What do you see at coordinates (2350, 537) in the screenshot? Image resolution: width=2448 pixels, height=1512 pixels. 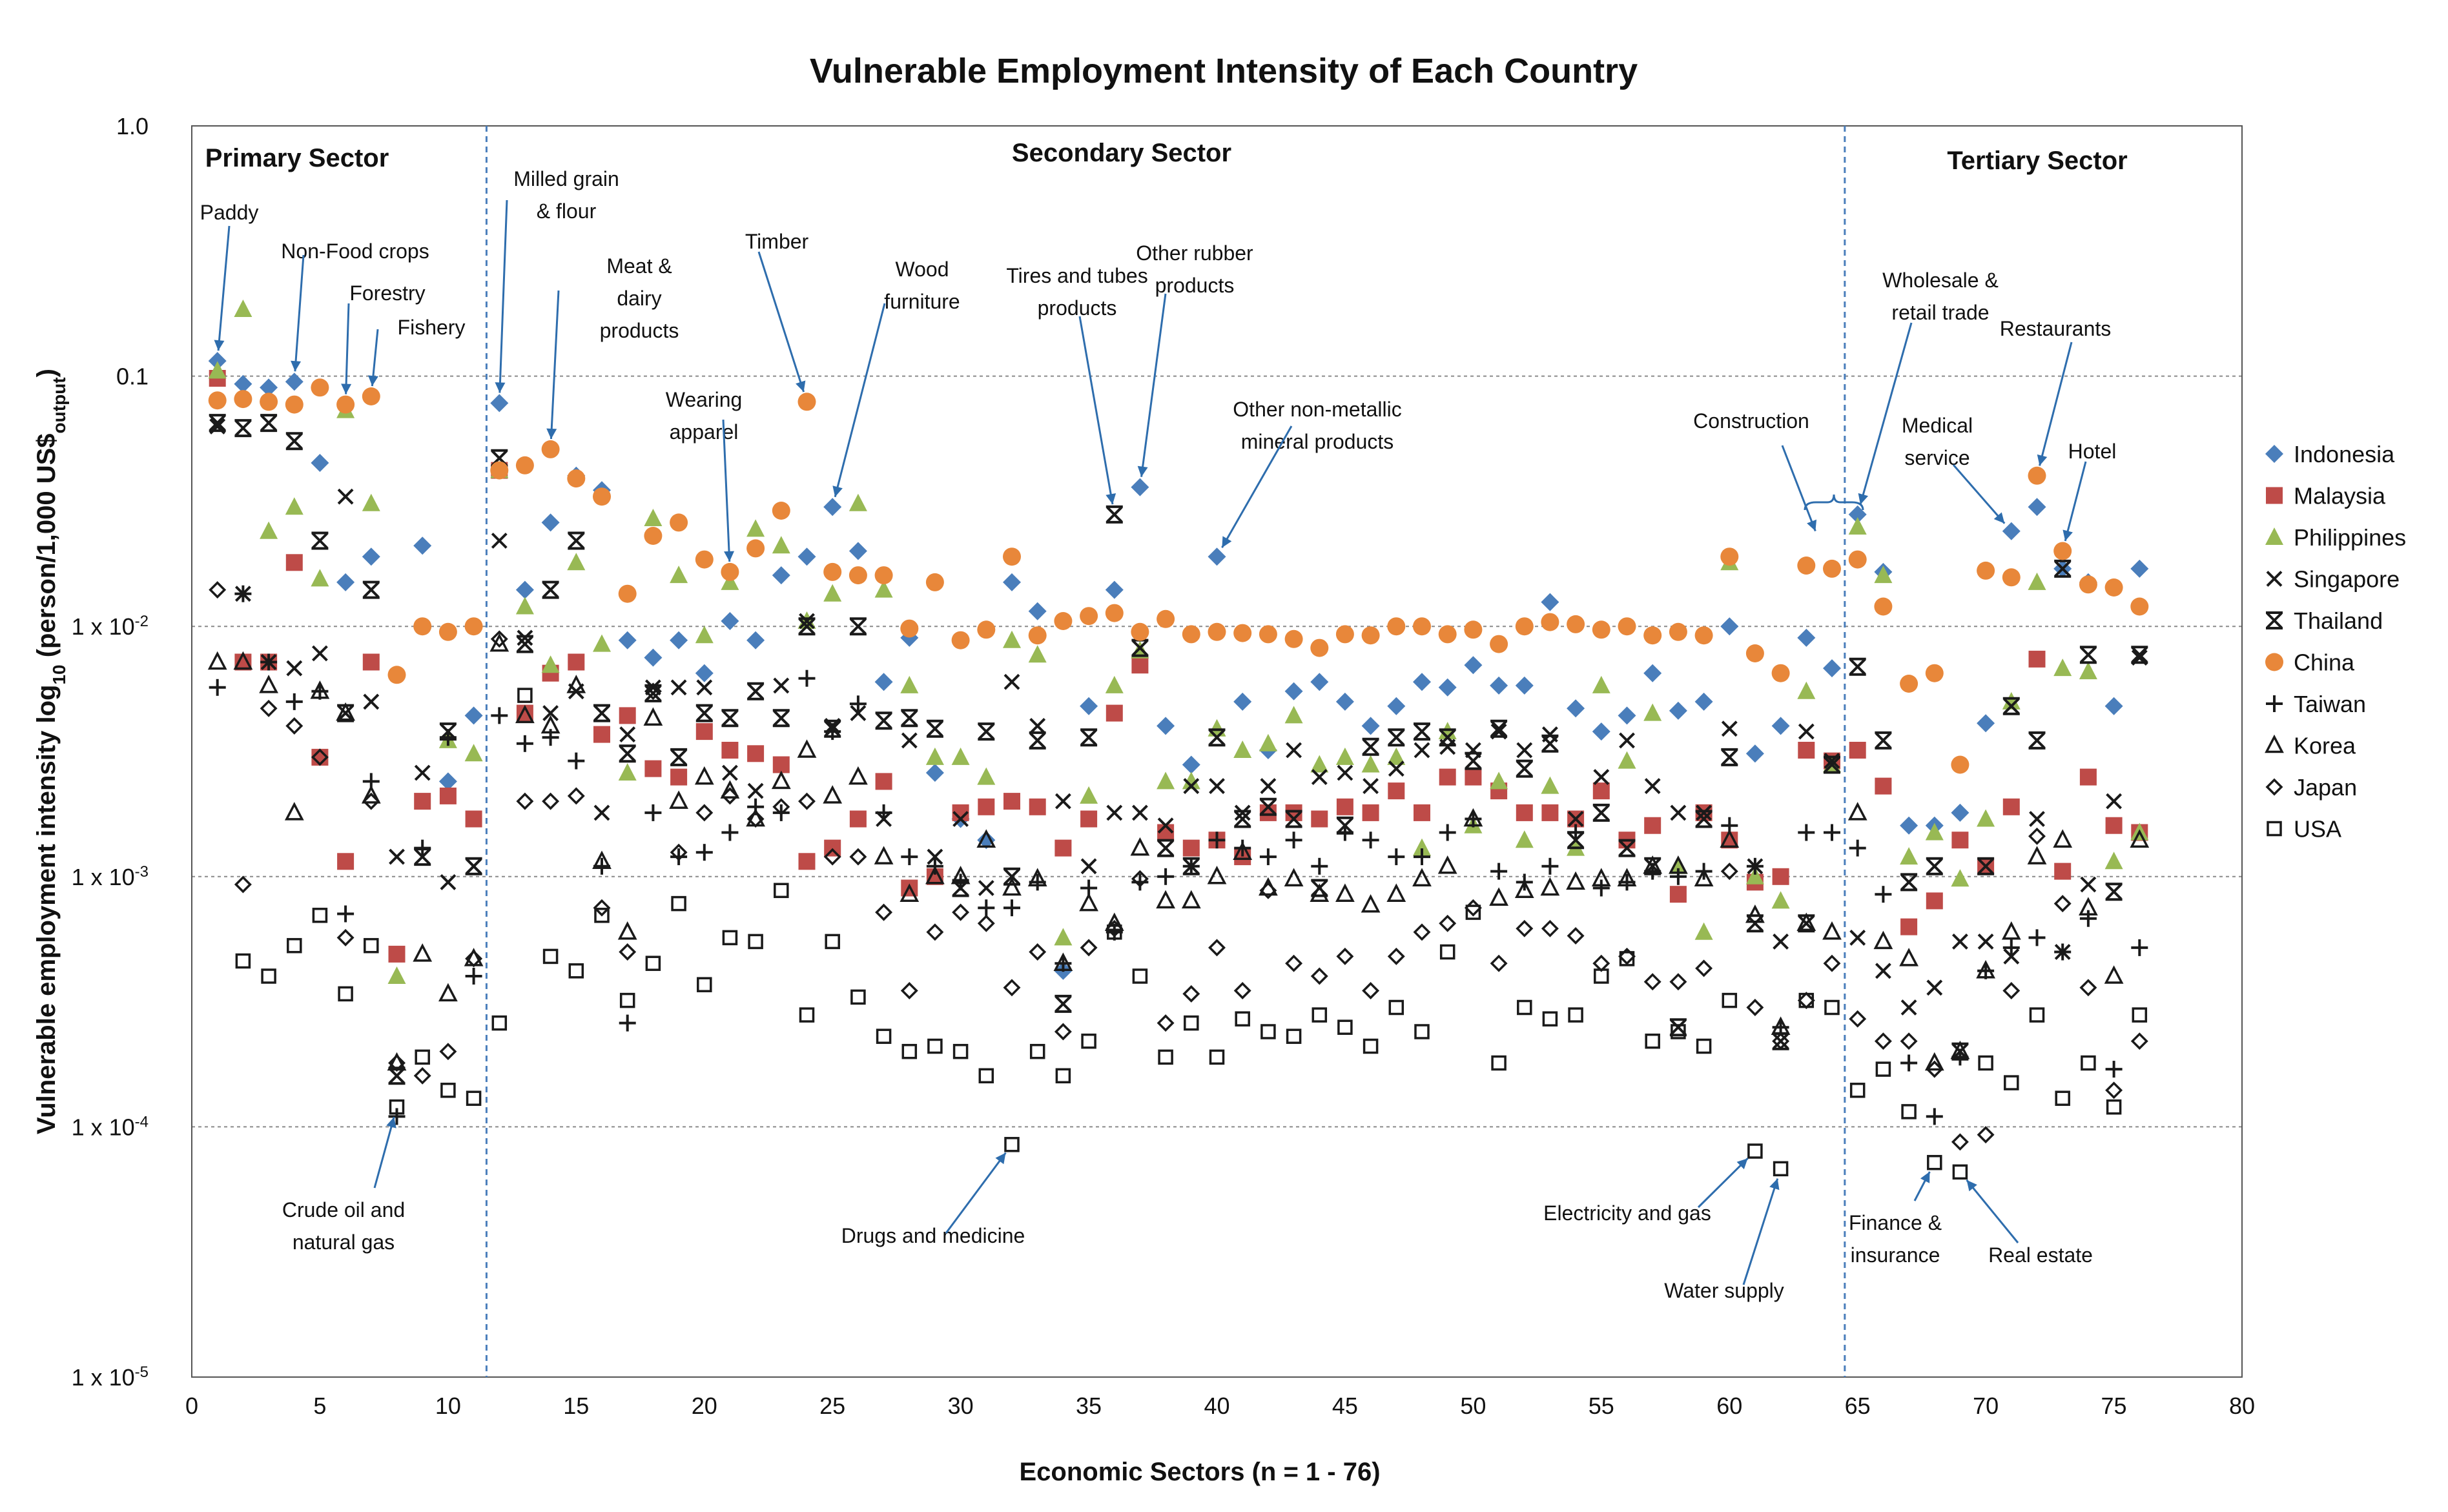 I see `legend-label: Philippines` at bounding box center [2350, 537].